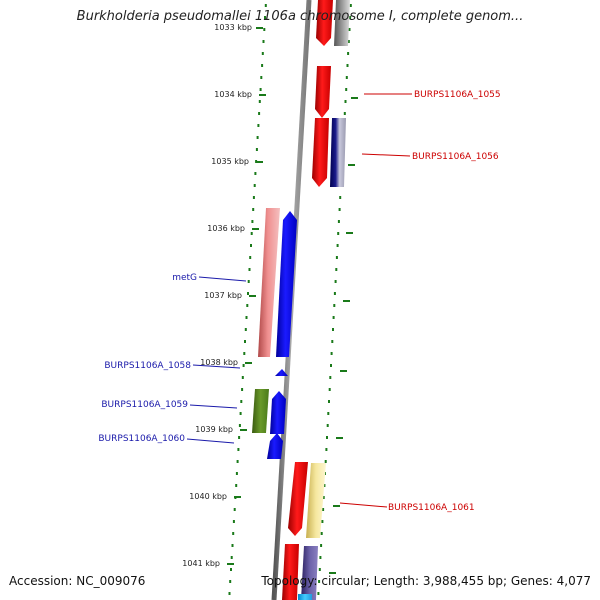  Describe the element at coordinates (223, 295) in the screenshot. I see `ruler-label-1037: 1037 kbp` at that location.